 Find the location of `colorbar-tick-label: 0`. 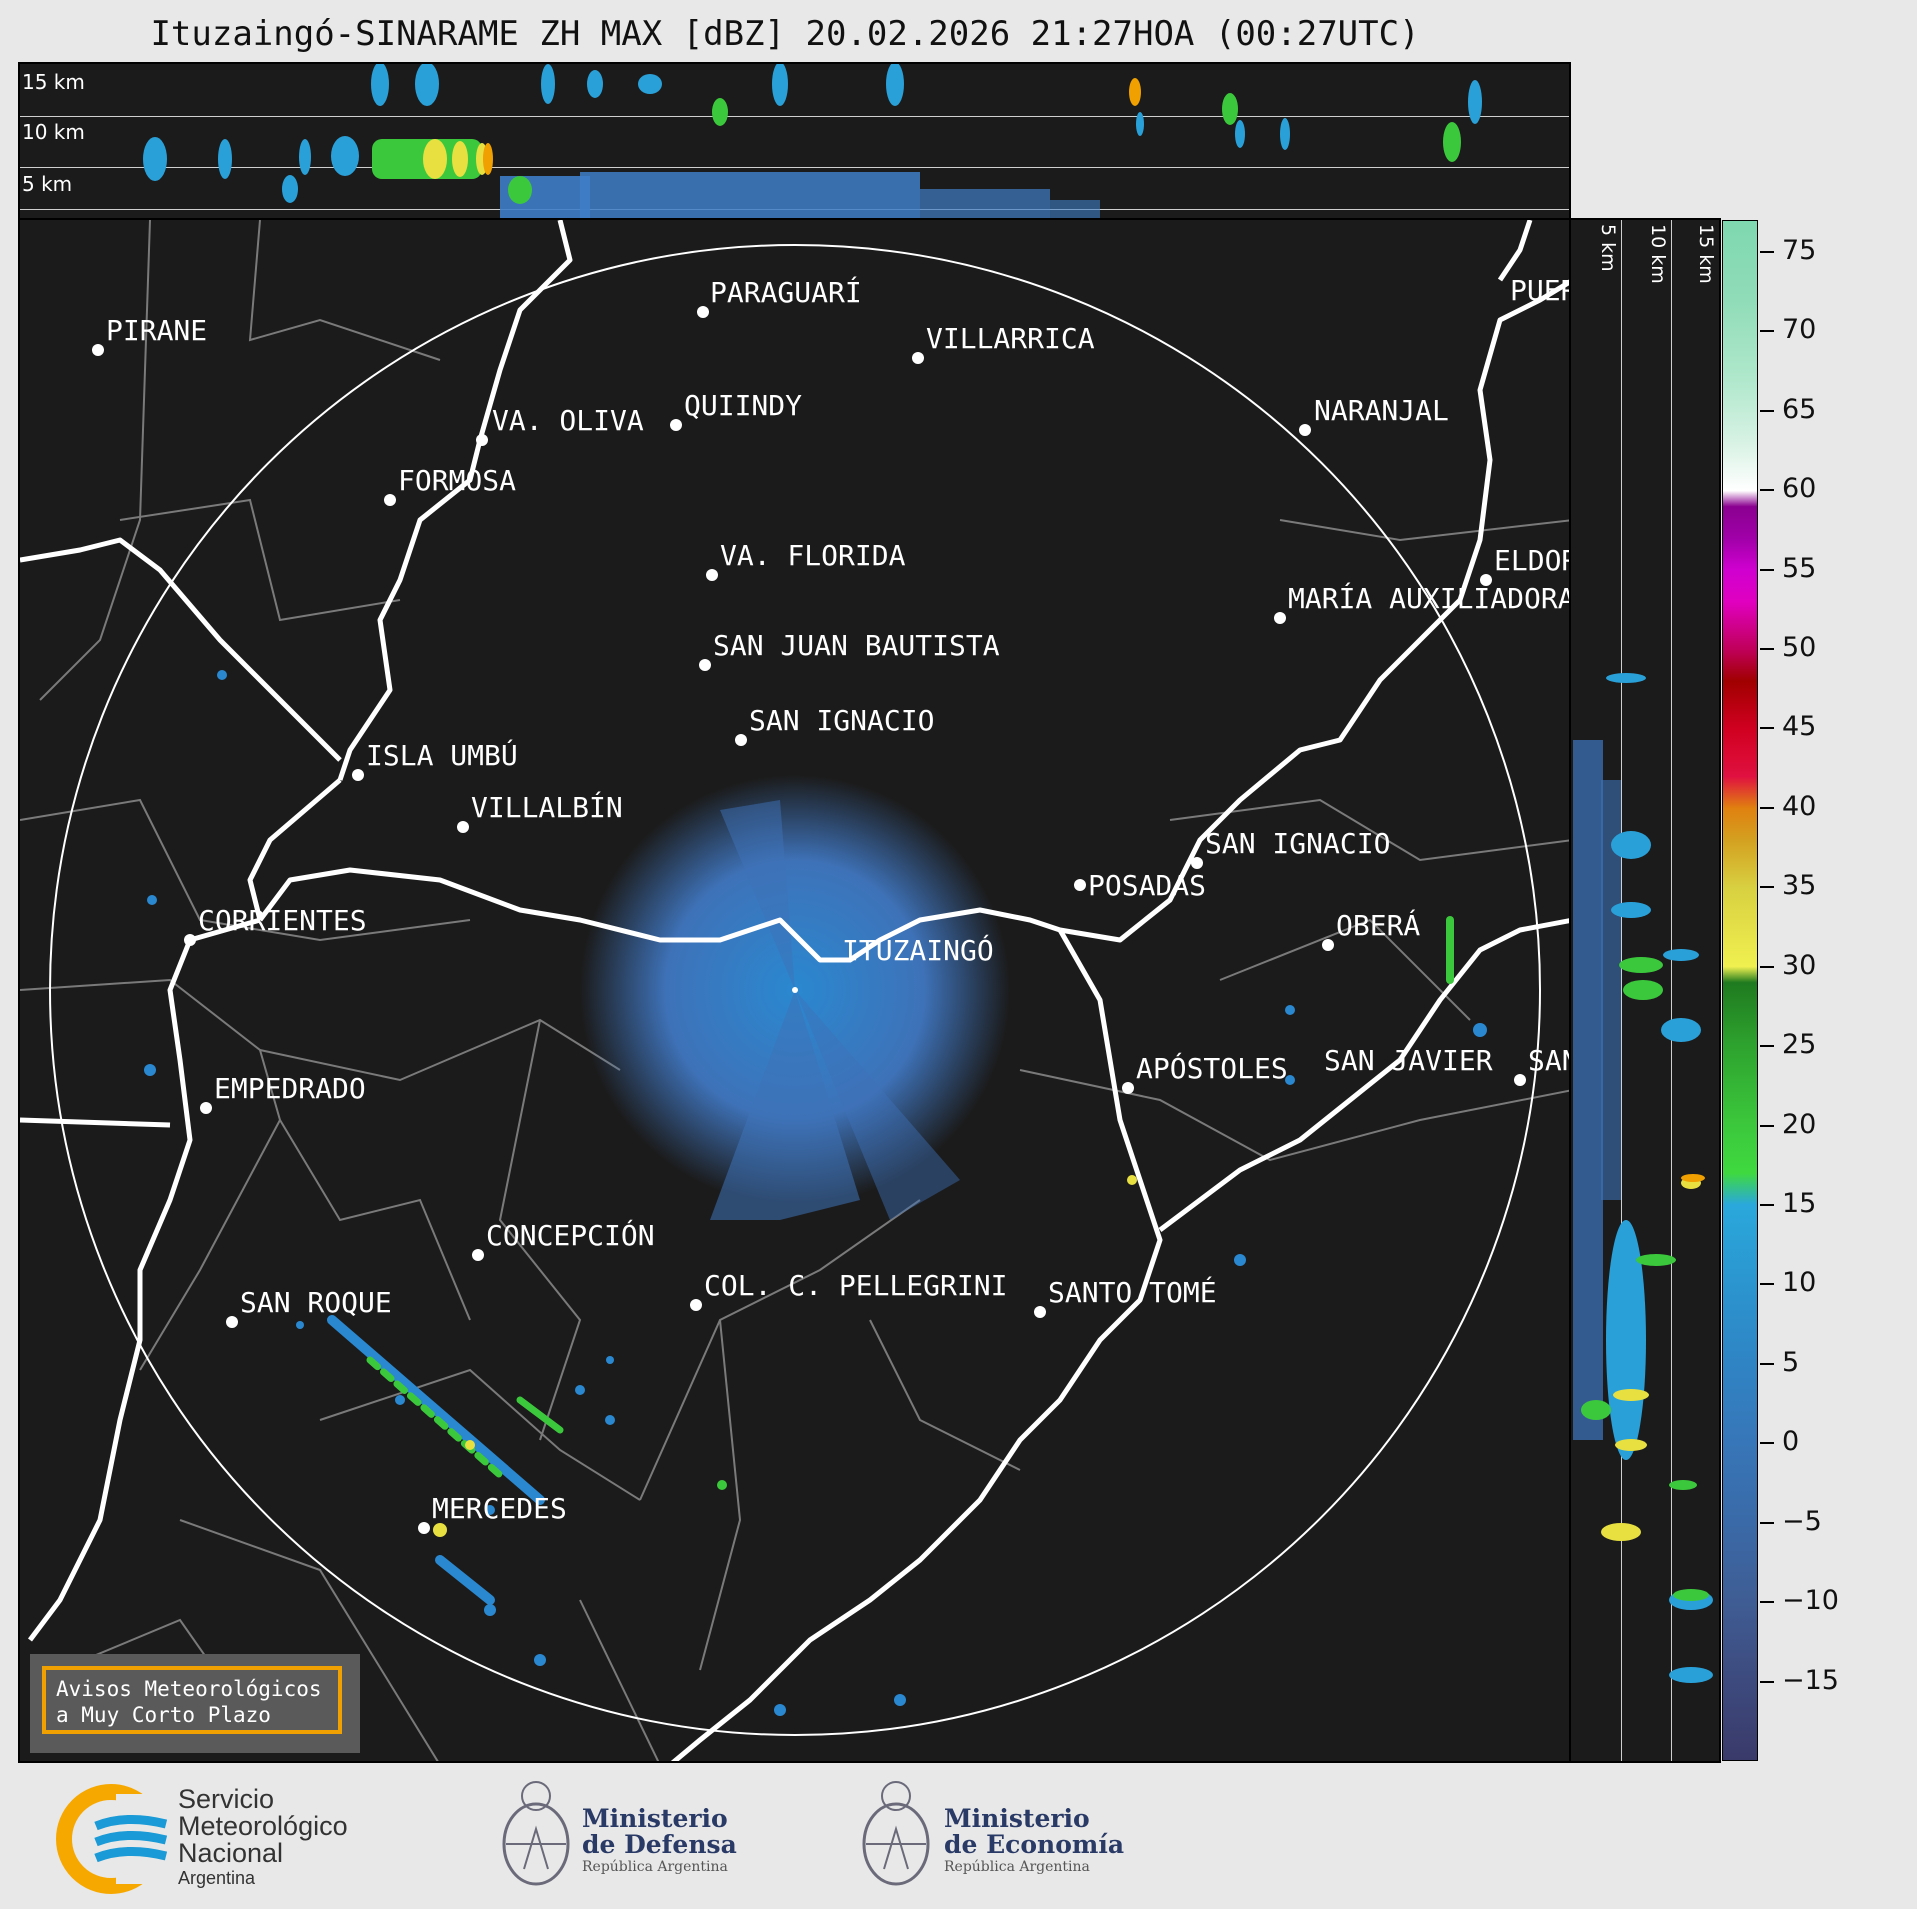

colorbar-tick-label: 0 is located at coordinates (1791, 1442).